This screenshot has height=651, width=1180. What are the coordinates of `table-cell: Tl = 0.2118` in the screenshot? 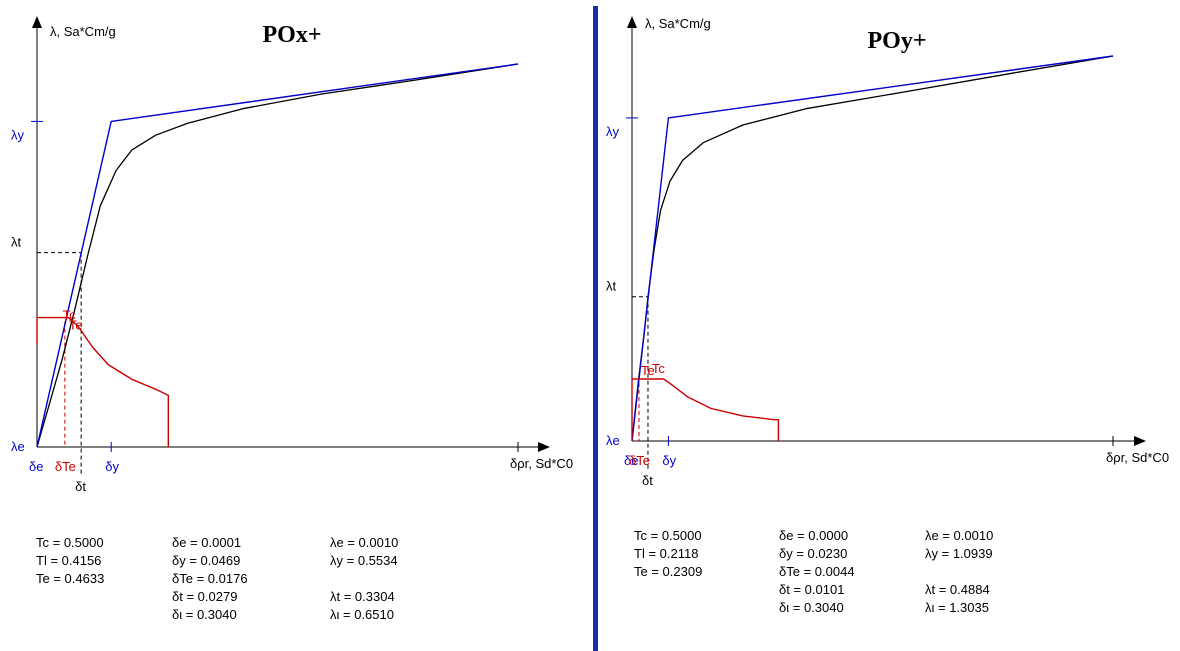 It's located at (666, 553).